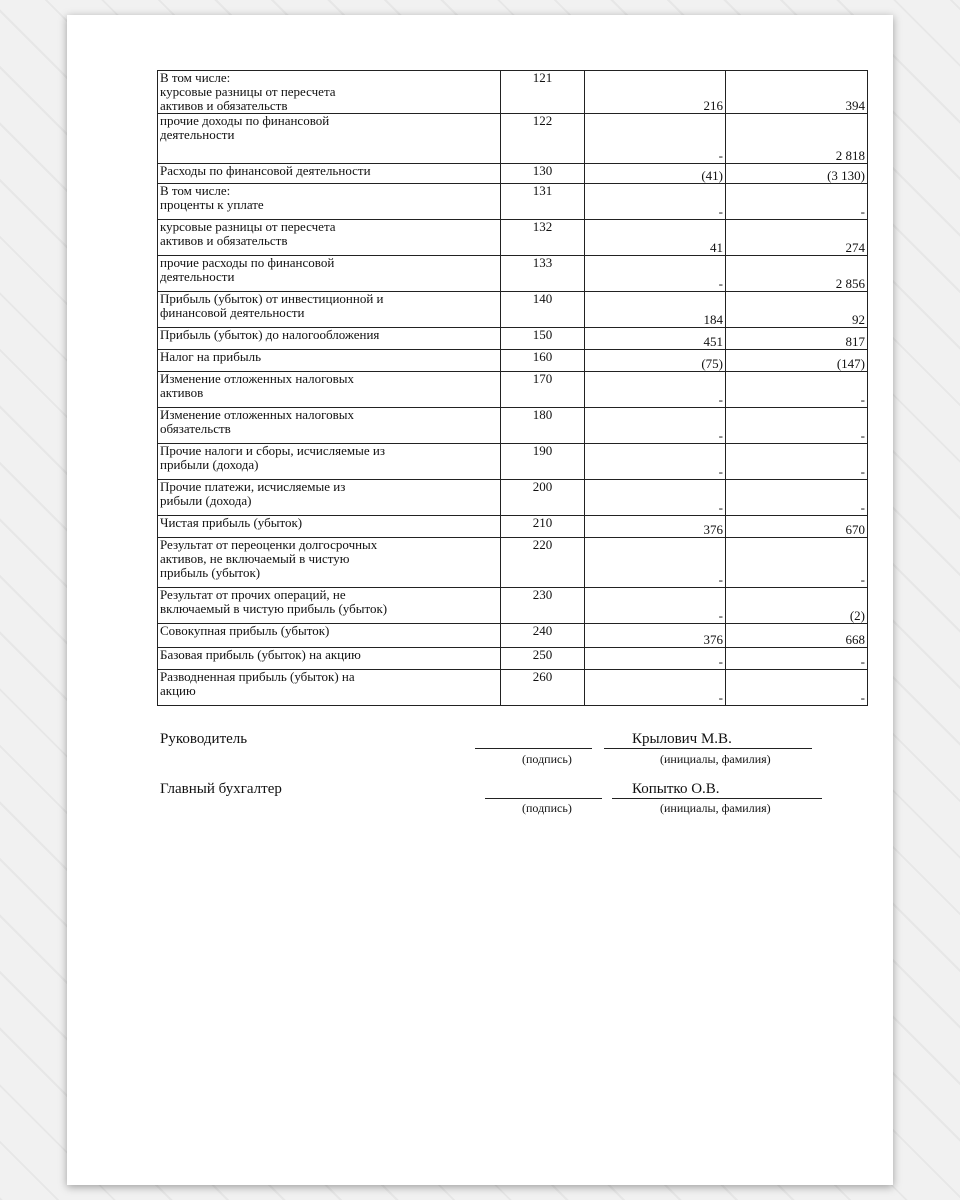  I want to click on director-name-caption: (инициалы, фамилия), so click(715, 759).